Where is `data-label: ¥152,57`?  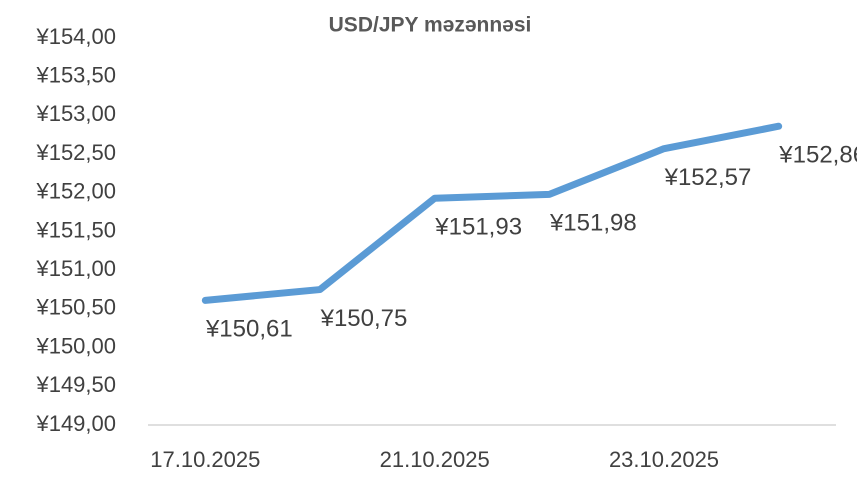
data-label: ¥152,57 is located at coordinates (708, 177).